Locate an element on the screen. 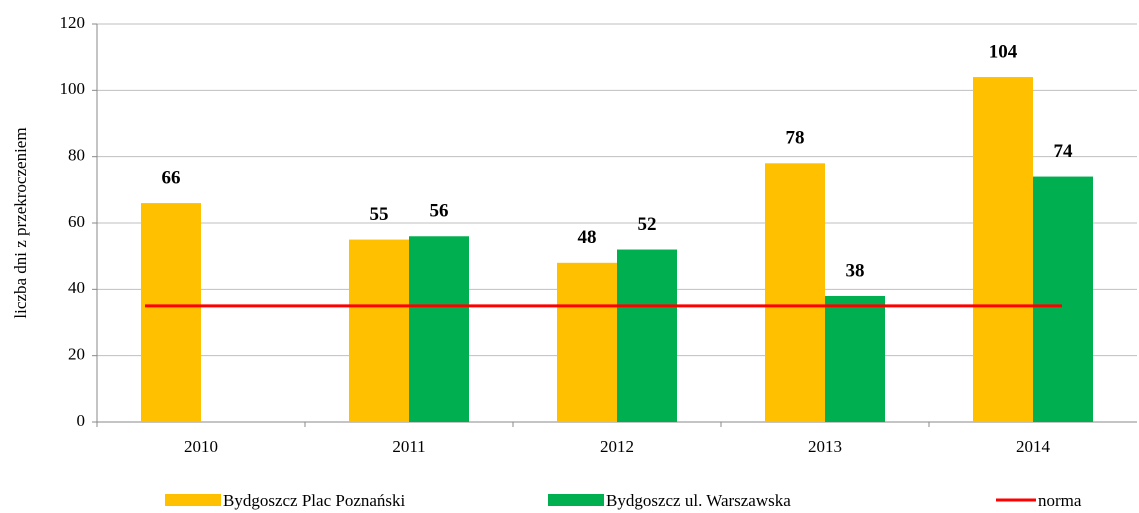 Image resolution: width=1139 pixels, height=513 pixels. data-label: 66 is located at coordinates (171, 177).